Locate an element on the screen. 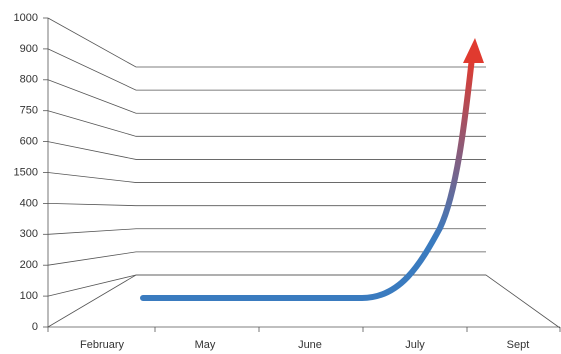 The width and height of the screenshot is (561, 354). floor-line is located at coordinates (304, 301).